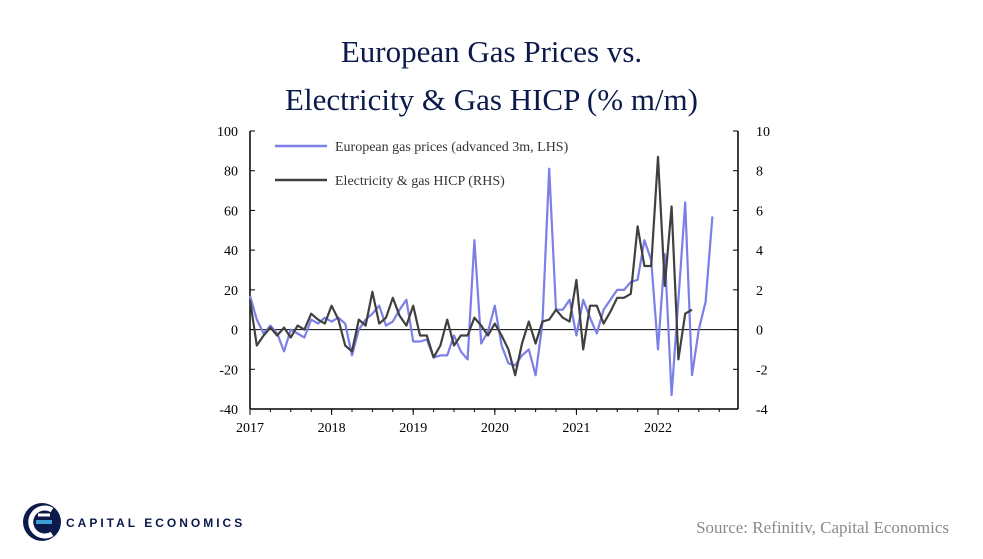 The image size is (983, 559). What do you see at coordinates (491, 51) in the screenshot?
I see `chart-title-line1: European Gas Prices vs.` at bounding box center [491, 51].